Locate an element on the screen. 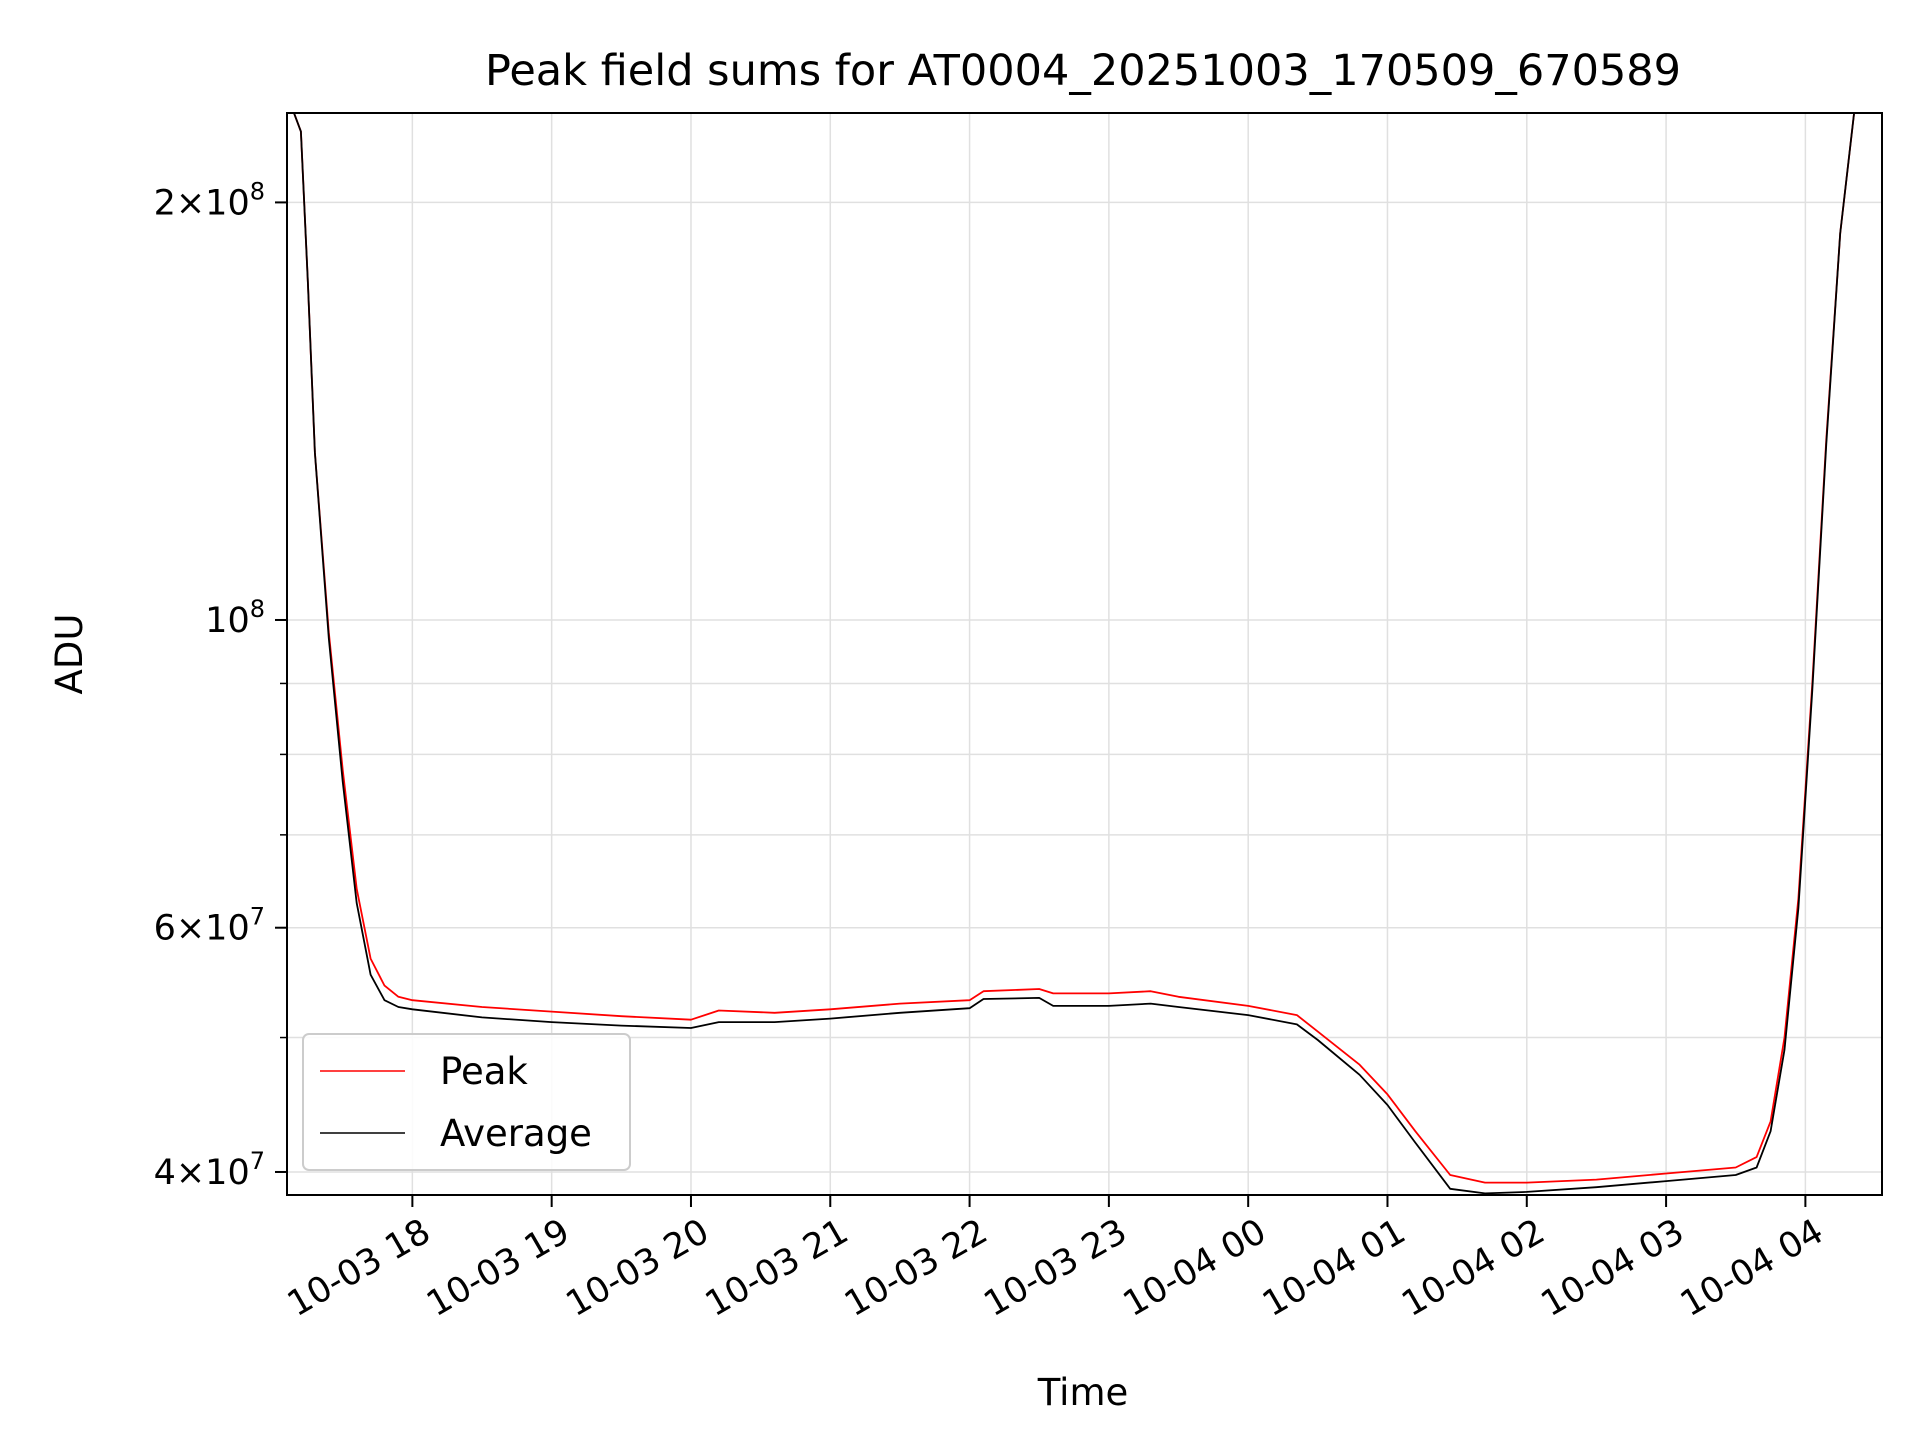 The height and width of the screenshot is (1440, 1920). y-axis-label: ADU is located at coordinates (69, 654).